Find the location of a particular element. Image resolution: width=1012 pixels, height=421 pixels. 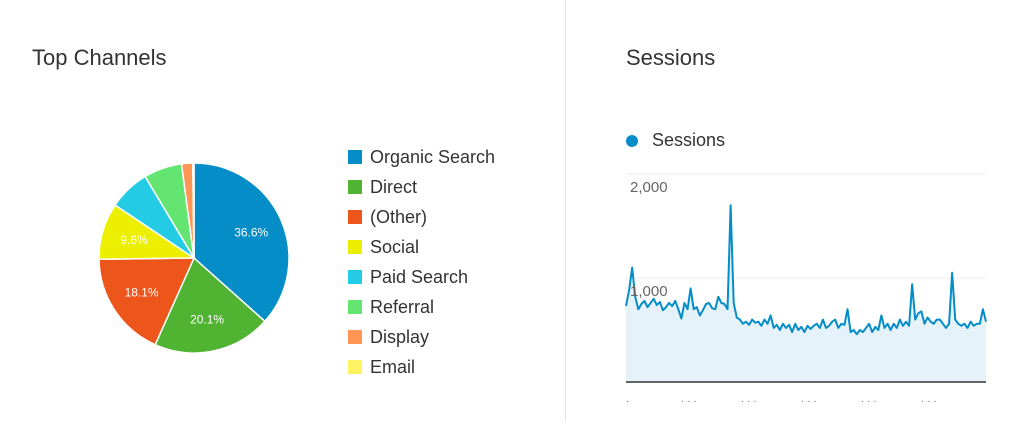

pie-slice-email is located at coordinates (193, 210).